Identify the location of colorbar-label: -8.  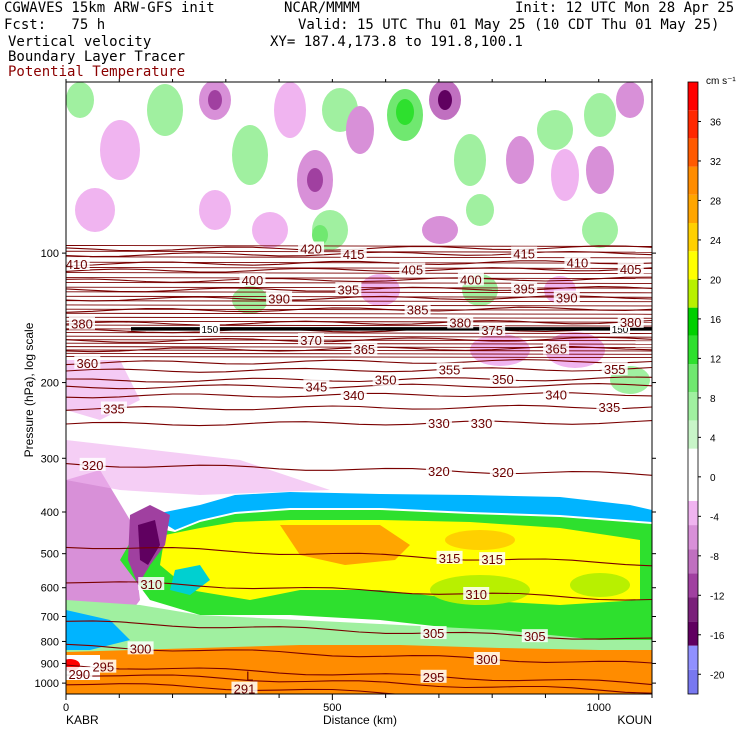
(714, 557).